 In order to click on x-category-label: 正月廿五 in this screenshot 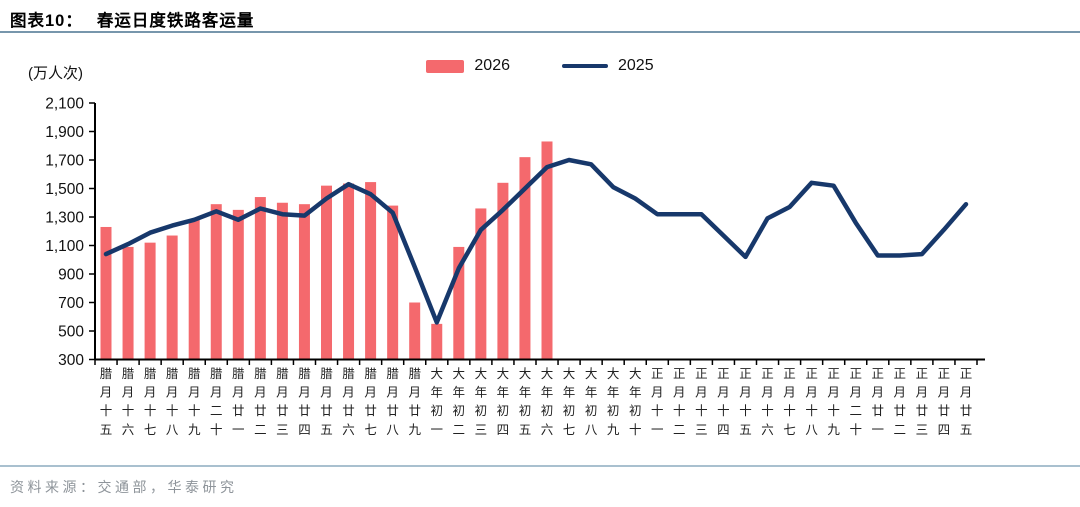, I will do `click(966, 402)`.